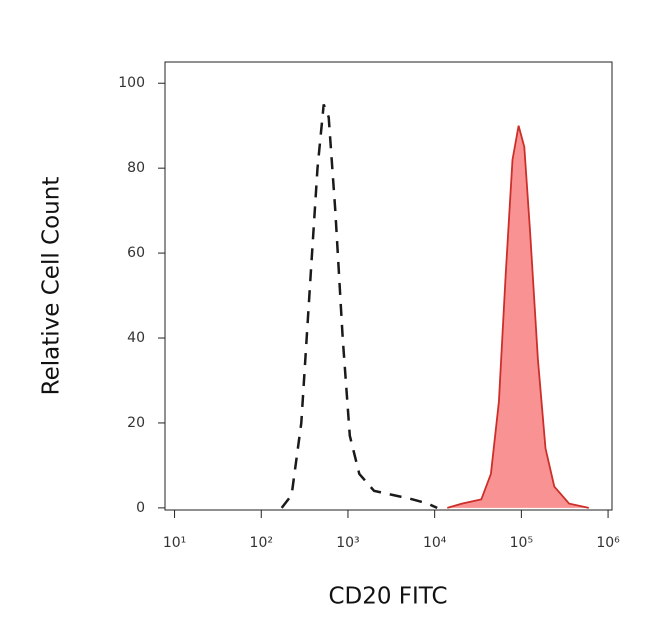  What do you see at coordinates (174, 543) in the screenshot?
I see `x-tick-label: 10¹` at bounding box center [174, 543].